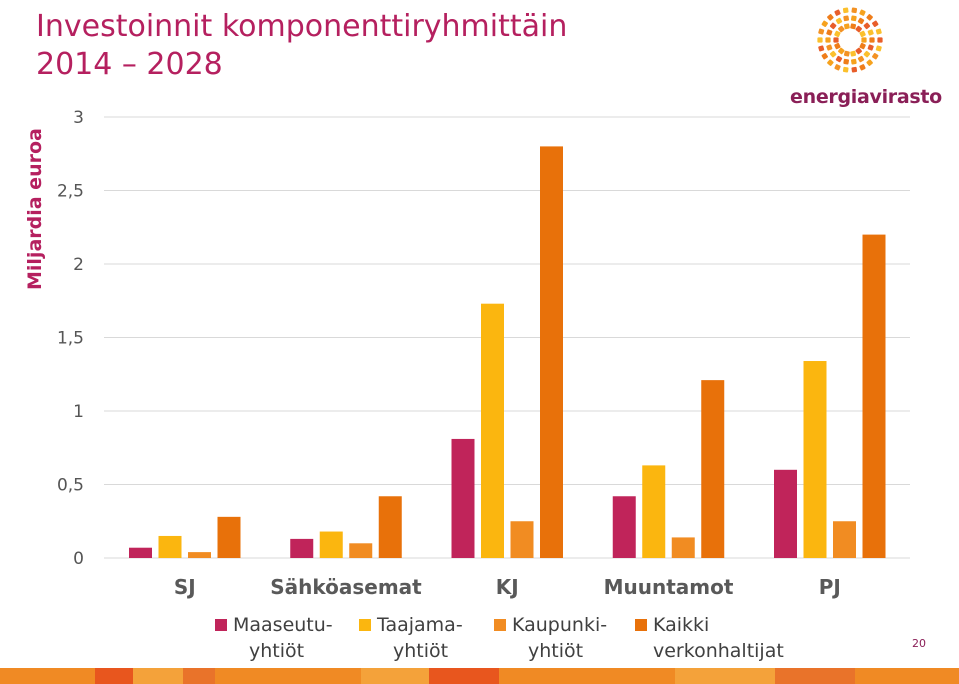 This screenshot has width=959, height=684. Describe the element at coordinates (669, 587) in the screenshot. I see `category-label: Muuntamot` at that location.